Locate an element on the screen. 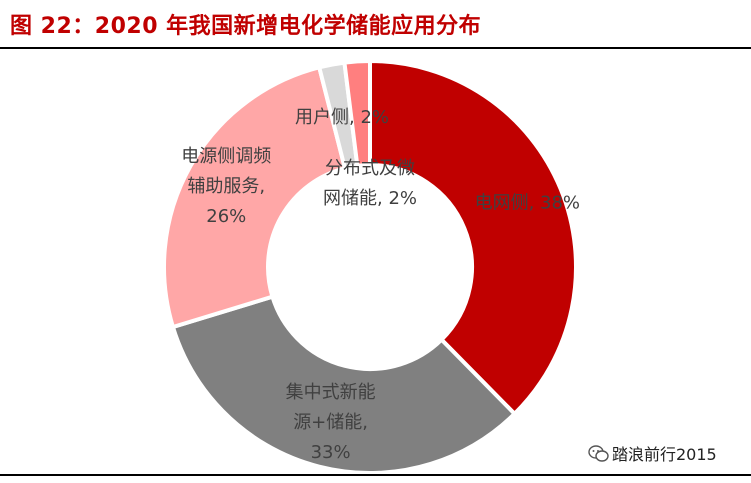 Image resolution: width=751 pixels, height=483 pixels. slice-distributed-microgrid is located at coordinates (357, 113).